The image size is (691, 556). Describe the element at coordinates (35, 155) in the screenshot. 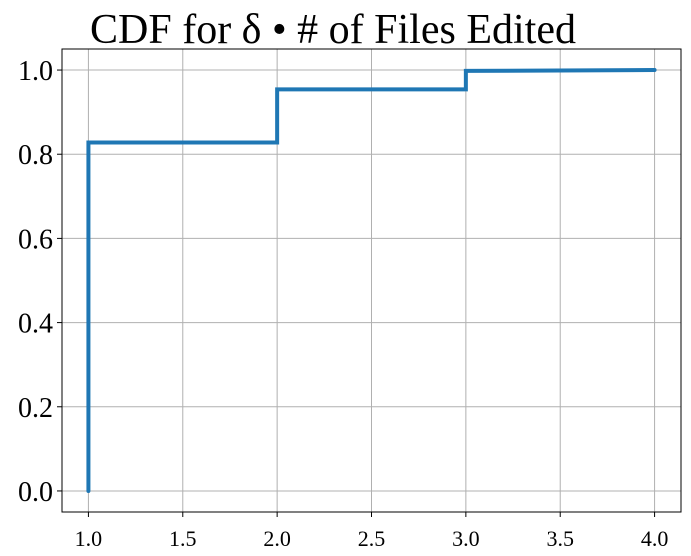

I see `y-tick-label: 0.8` at that location.